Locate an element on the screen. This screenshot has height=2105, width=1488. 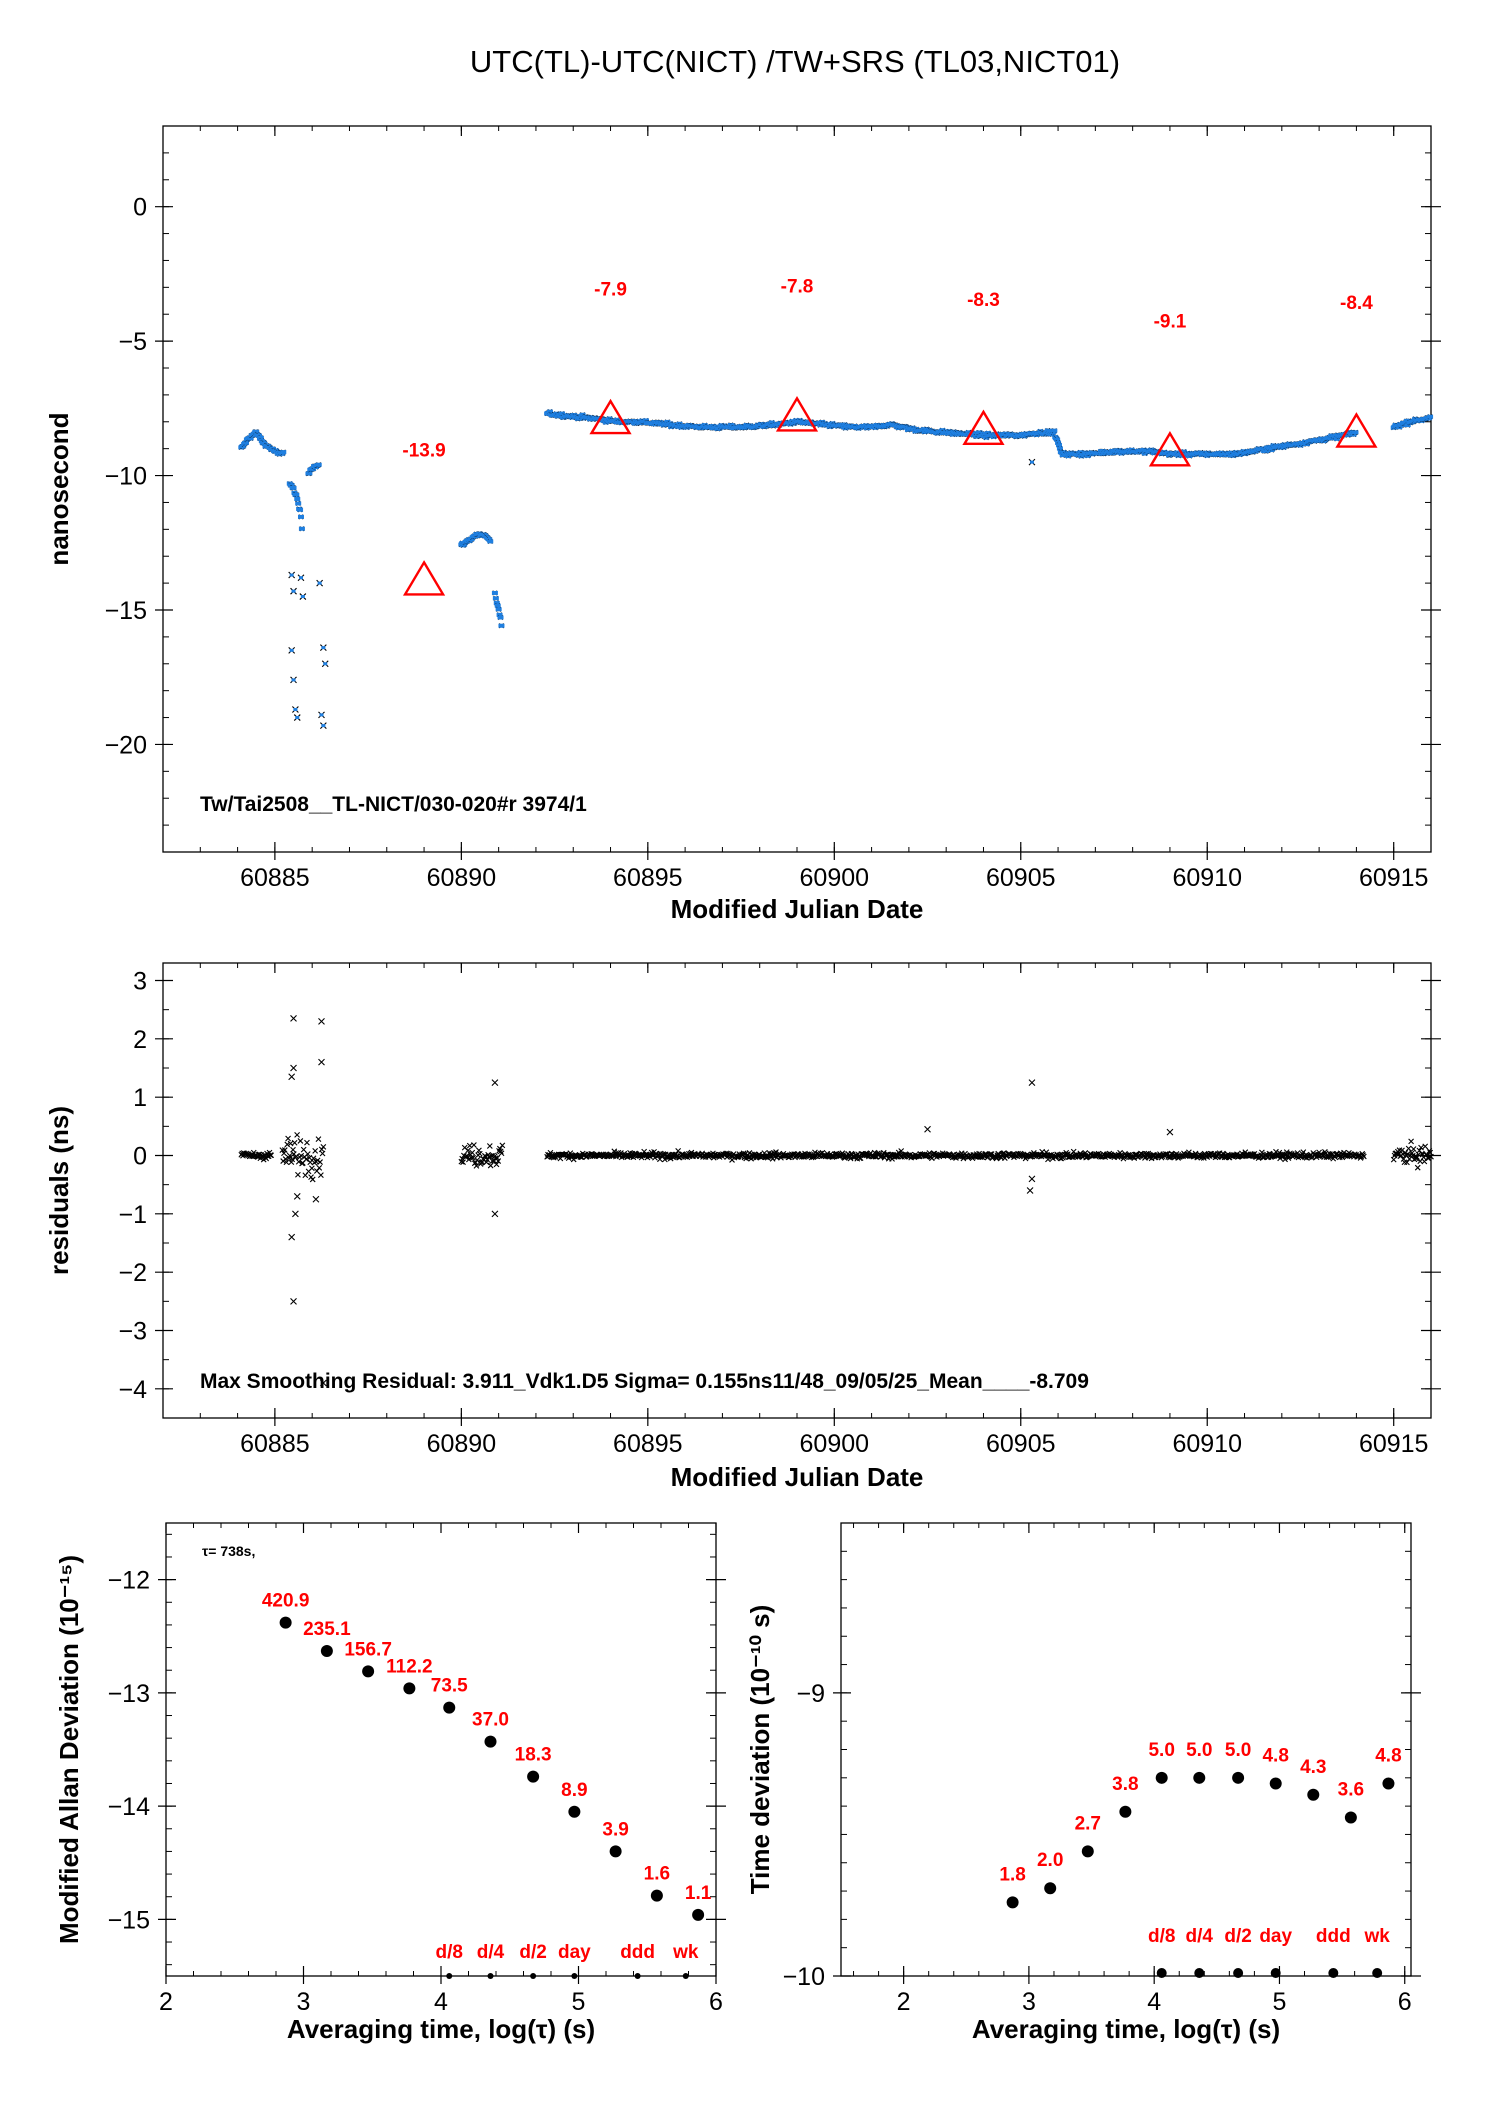
adev-value-label: 420.9 is located at coordinates (286, 1601).